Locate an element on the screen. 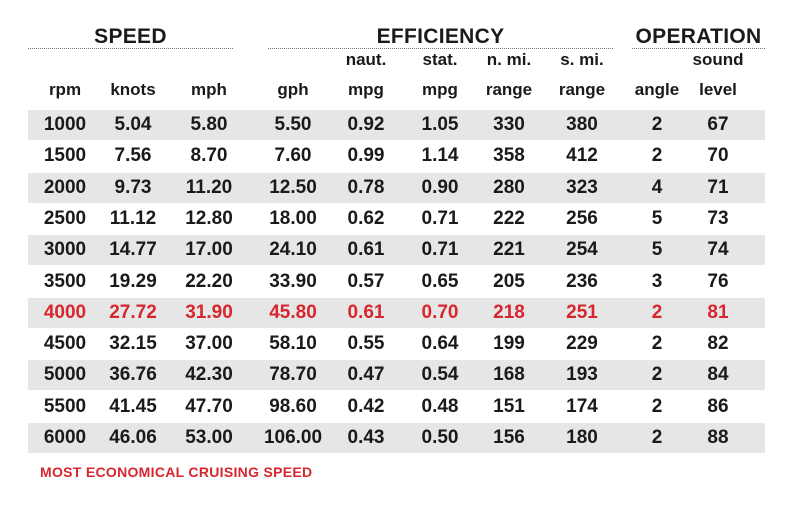 The width and height of the screenshot is (789, 510). cell-n_range: 280 is located at coordinates (509, 187).